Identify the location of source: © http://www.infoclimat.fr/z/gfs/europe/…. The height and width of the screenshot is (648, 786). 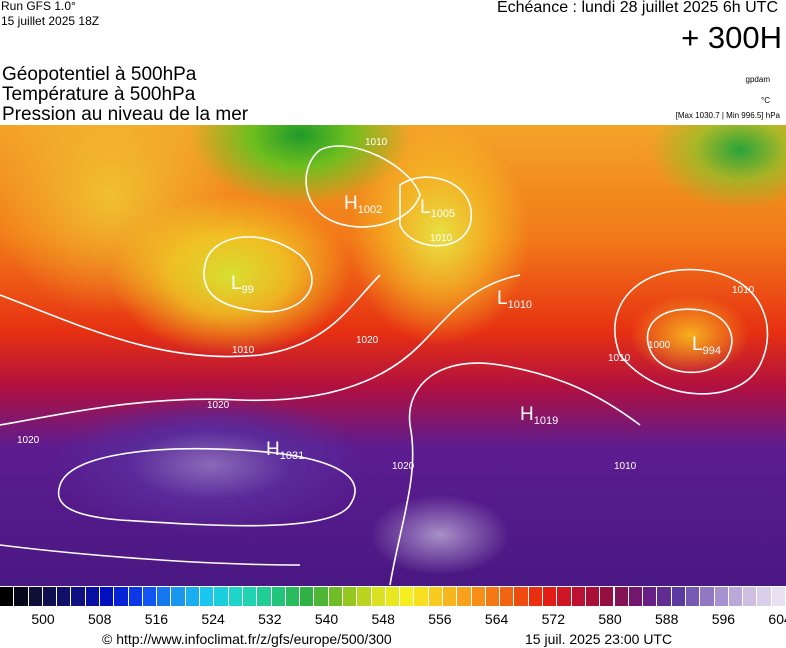
(247, 639).